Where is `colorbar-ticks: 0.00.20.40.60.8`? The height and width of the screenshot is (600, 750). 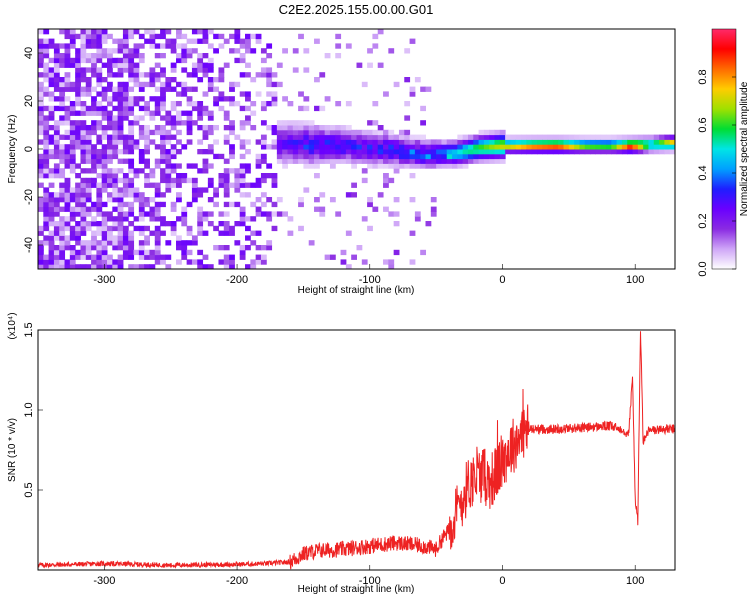 colorbar-ticks: 0.00.20.40.60.8 is located at coordinates (716, 173).